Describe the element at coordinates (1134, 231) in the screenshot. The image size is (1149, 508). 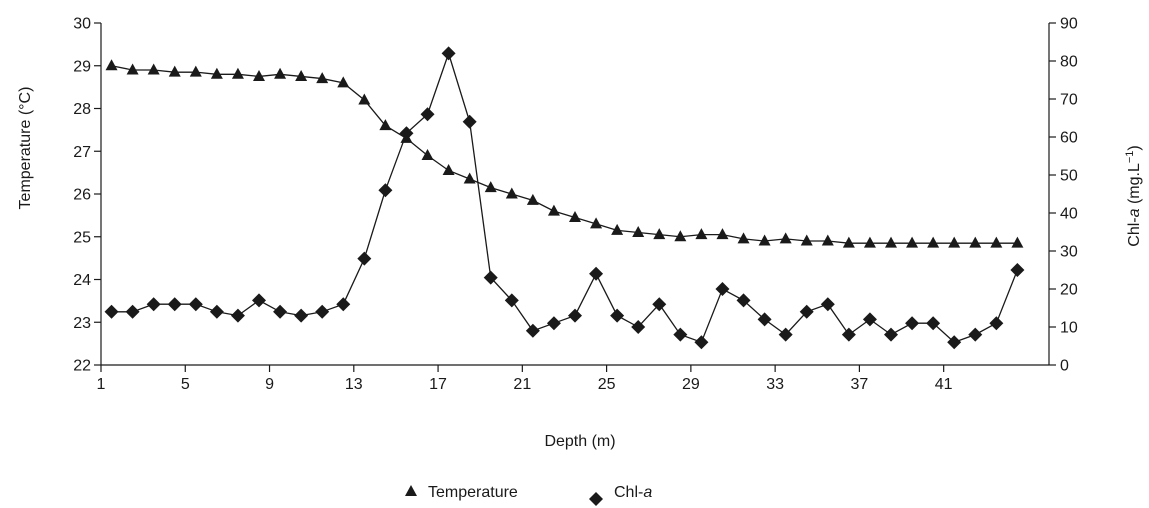
I see `y2-title-prefix: Chl-` at that location.